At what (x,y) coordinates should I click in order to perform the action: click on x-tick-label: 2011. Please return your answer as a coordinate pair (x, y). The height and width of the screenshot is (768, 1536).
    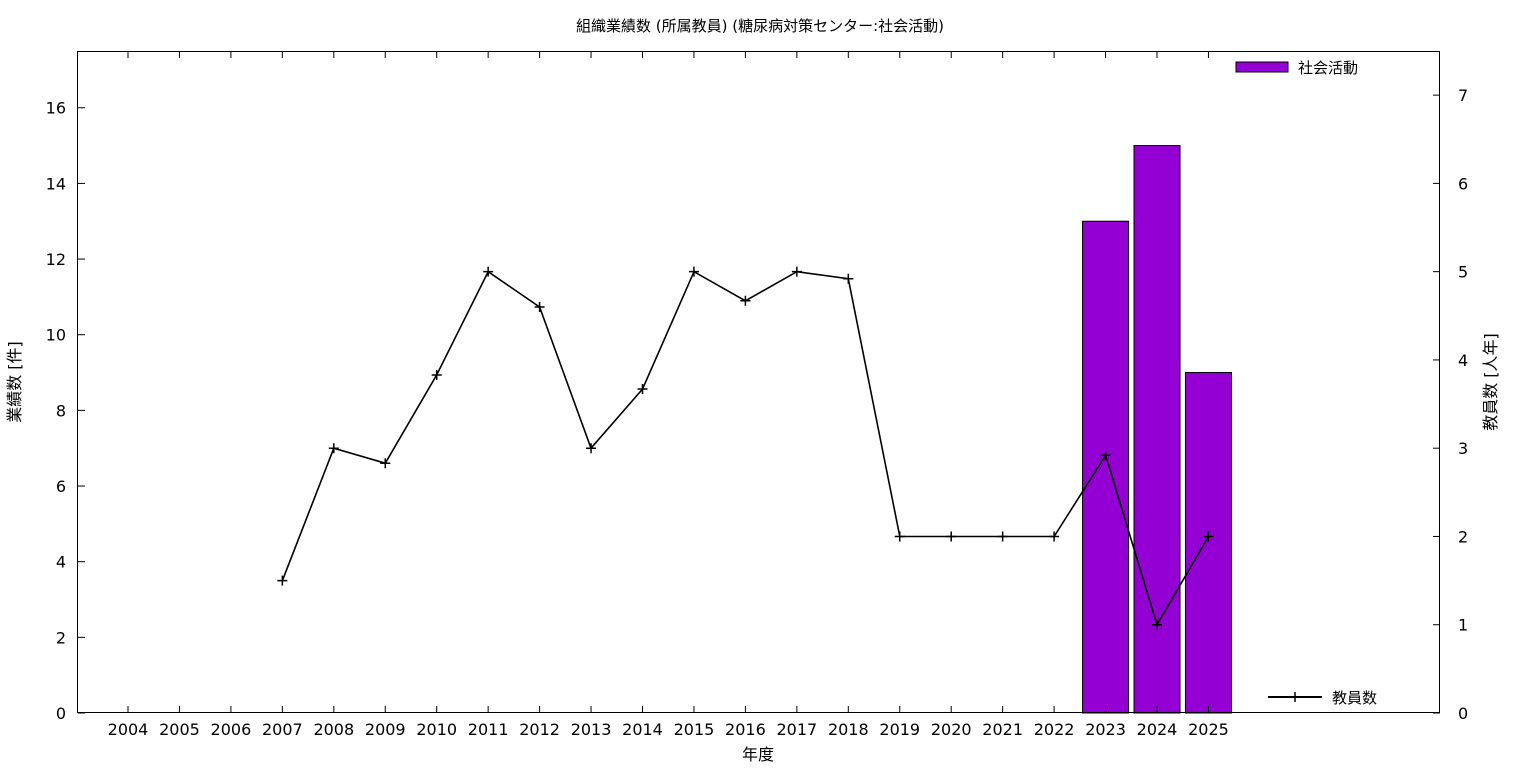
    Looking at the image, I should click on (488, 729).